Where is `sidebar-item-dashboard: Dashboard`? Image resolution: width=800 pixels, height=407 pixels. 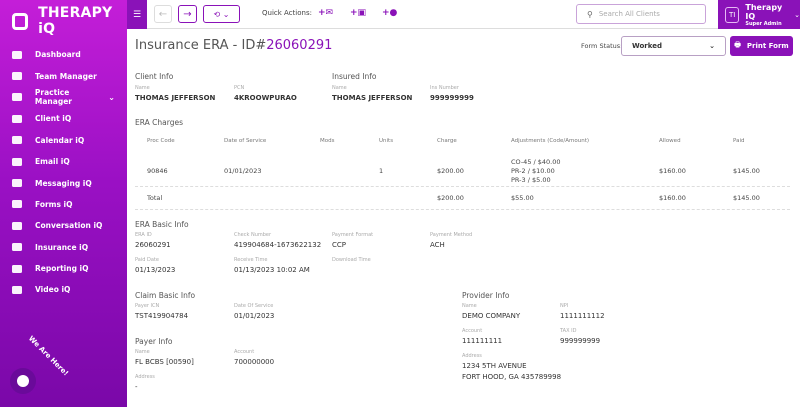
sidebar-item-dashboard: Dashboard is located at coordinates (63, 54).